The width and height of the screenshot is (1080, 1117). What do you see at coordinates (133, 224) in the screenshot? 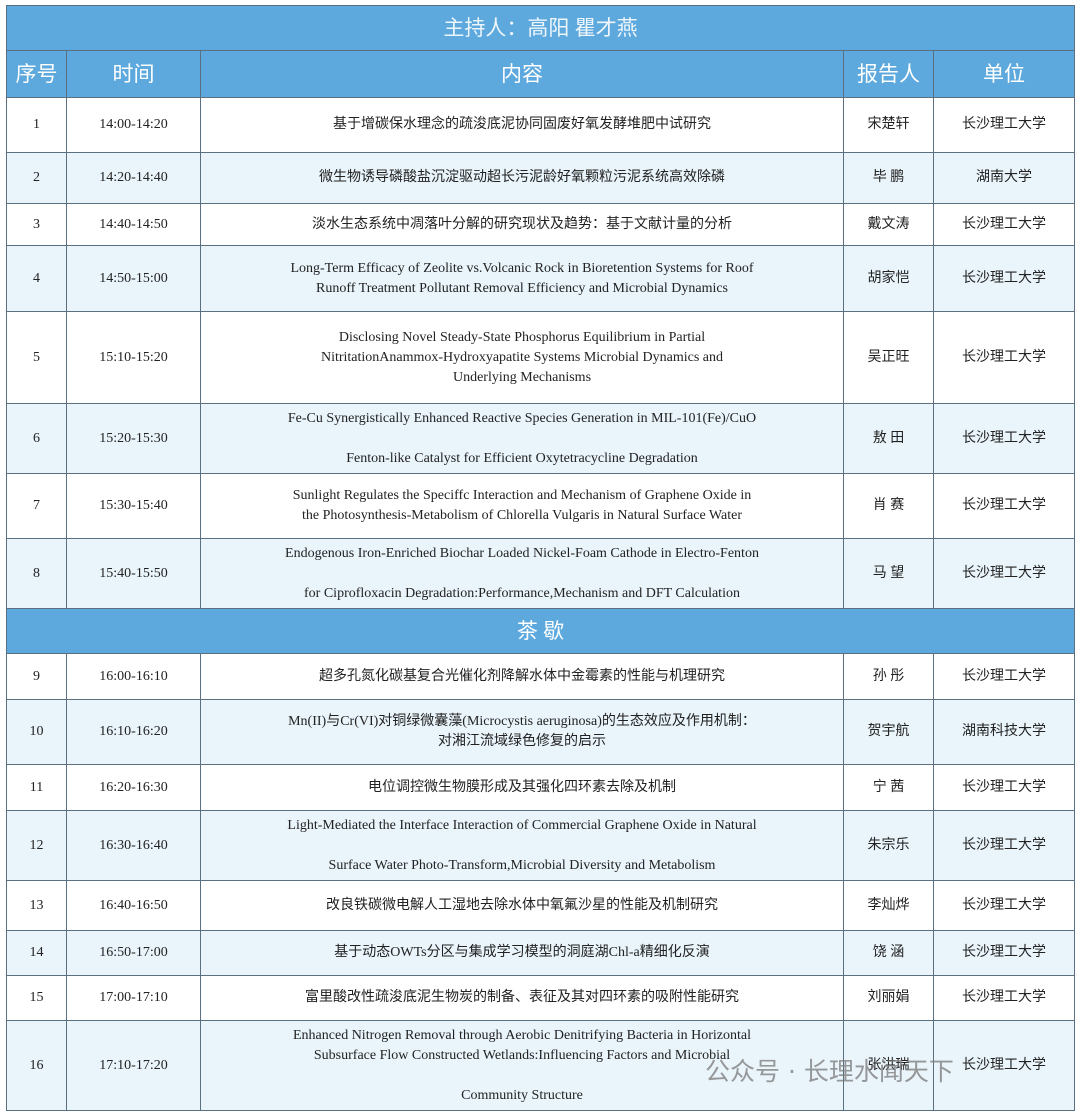
I see `table-cell: 14:40-14:50` at bounding box center [133, 224].